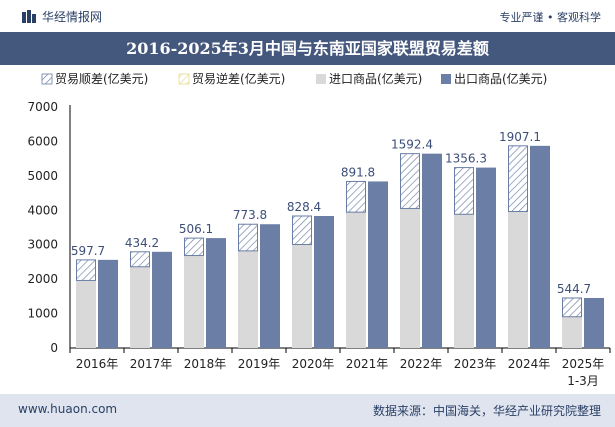  I want to click on legend-label-surplus: 贸易顺差(亿美元), so click(101, 78).